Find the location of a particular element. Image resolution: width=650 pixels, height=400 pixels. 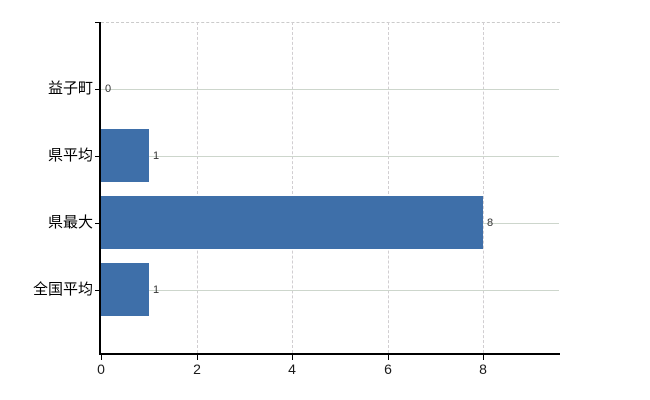

x-tick-label: 6 is located at coordinates (388, 369).